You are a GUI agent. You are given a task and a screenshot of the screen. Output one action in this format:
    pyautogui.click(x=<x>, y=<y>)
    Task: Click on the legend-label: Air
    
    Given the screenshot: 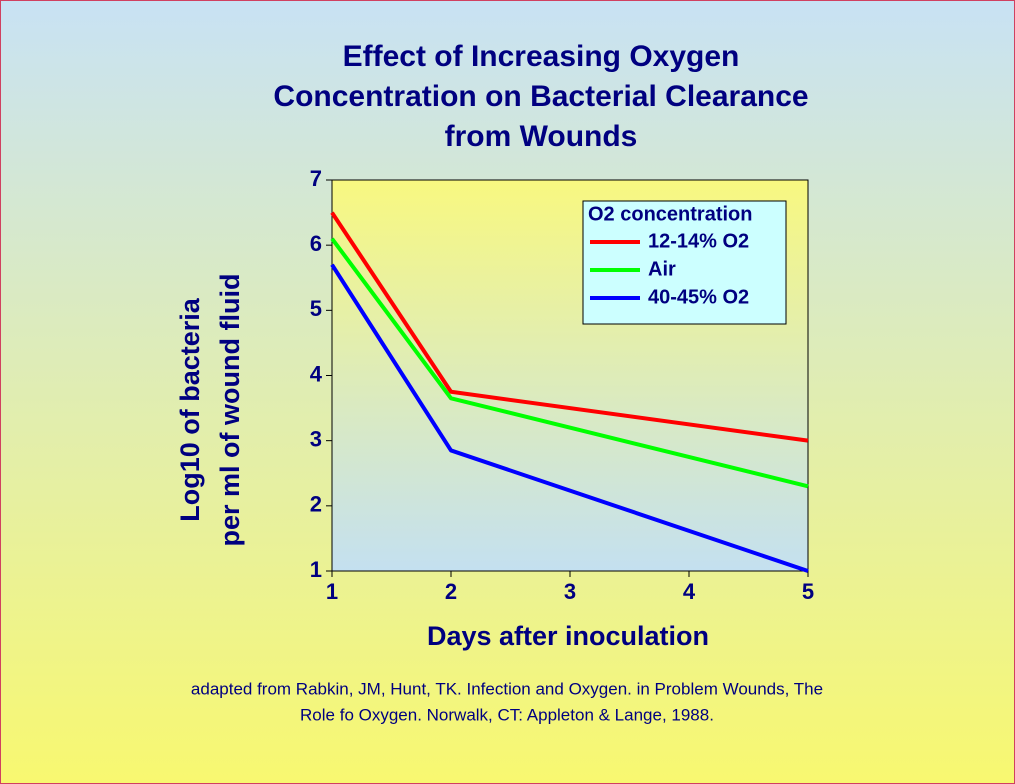 What is the action you would take?
    pyautogui.click(x=662, y=269)
    